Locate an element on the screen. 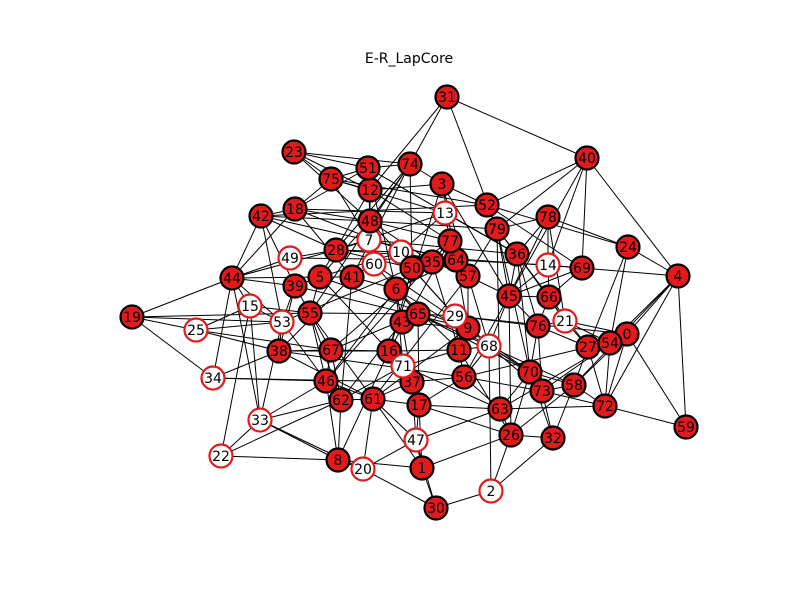 The image size is (800, 600). node-34: 34 is located at coordinates (213, 378).